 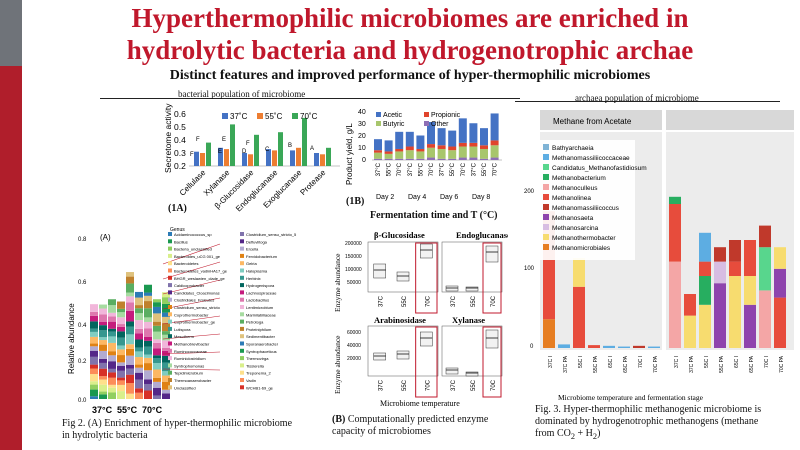 I want to click on fig3-bars, so click(x=664, y=272).